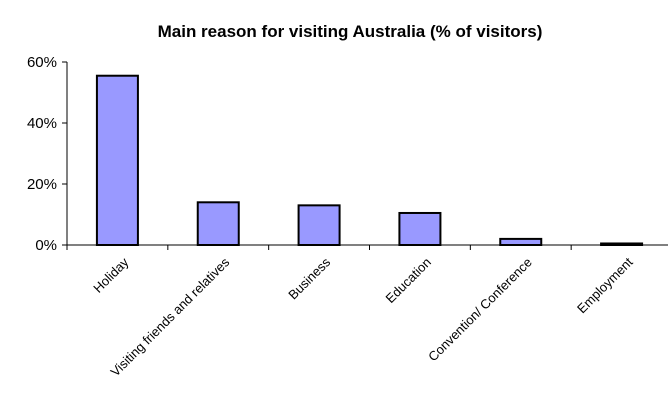 The image size is (668, 410). What do you see at coordinates (46, 245) in the screenshot?
I see `y-tick-label: 0%` at bounding box center [46, 245].